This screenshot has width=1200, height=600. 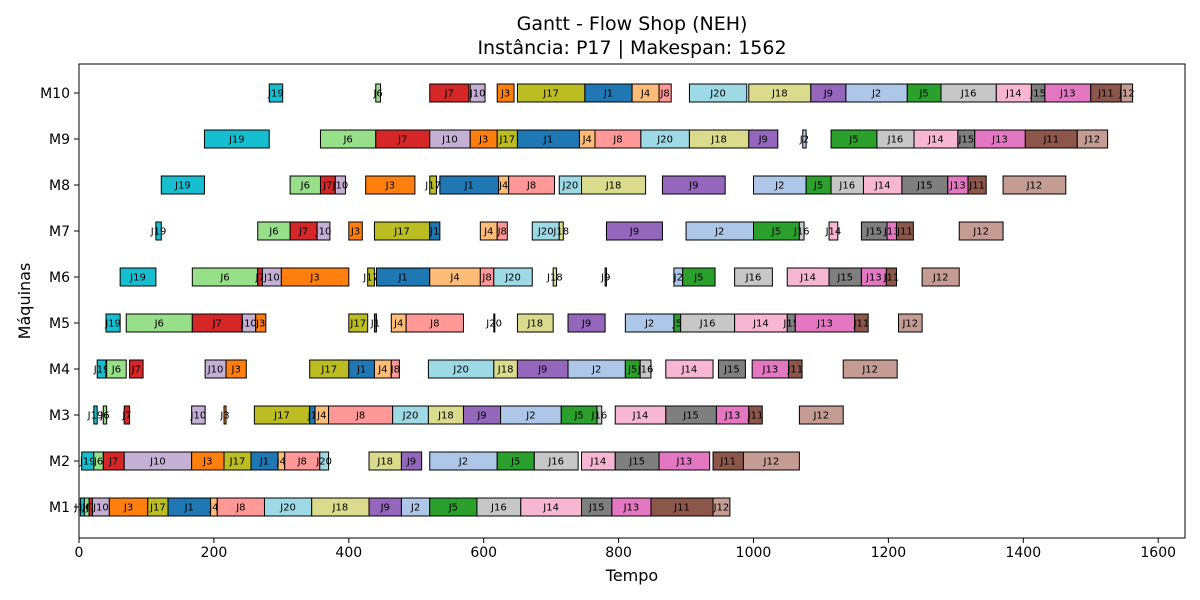 What do you see at coordinates (59, 370) in the screenshot?
I see `y-tick-label: M4` at bounding box center [59, 370].